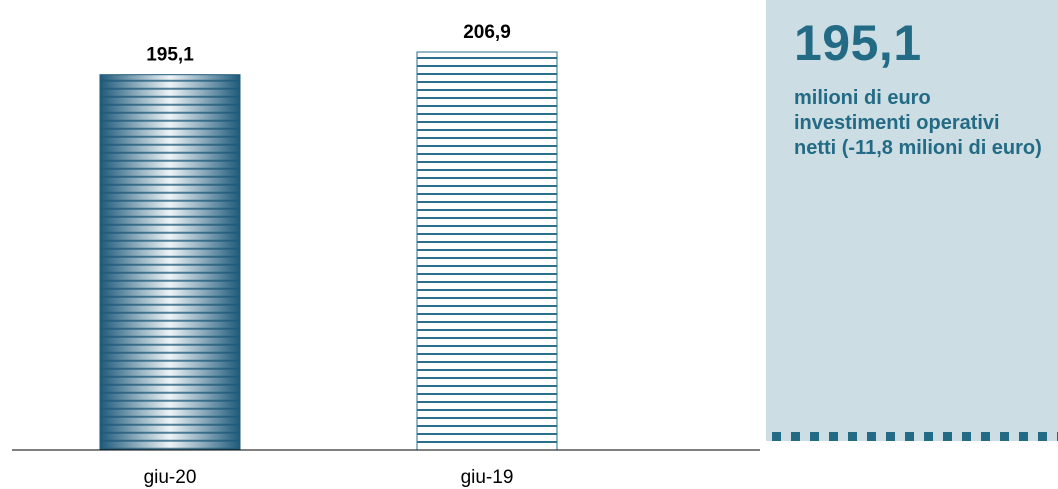  What do you see at coordinates (170, 55) in the screenshot?
I see `value-label-giu-20: 195,1` at bounding box center [170, 55].